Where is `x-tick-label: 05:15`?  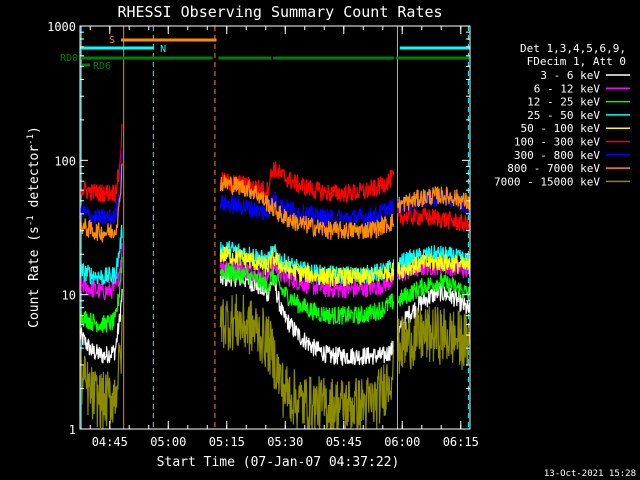 x-tick-label: 05:15 is located at coordinates (227, 442).